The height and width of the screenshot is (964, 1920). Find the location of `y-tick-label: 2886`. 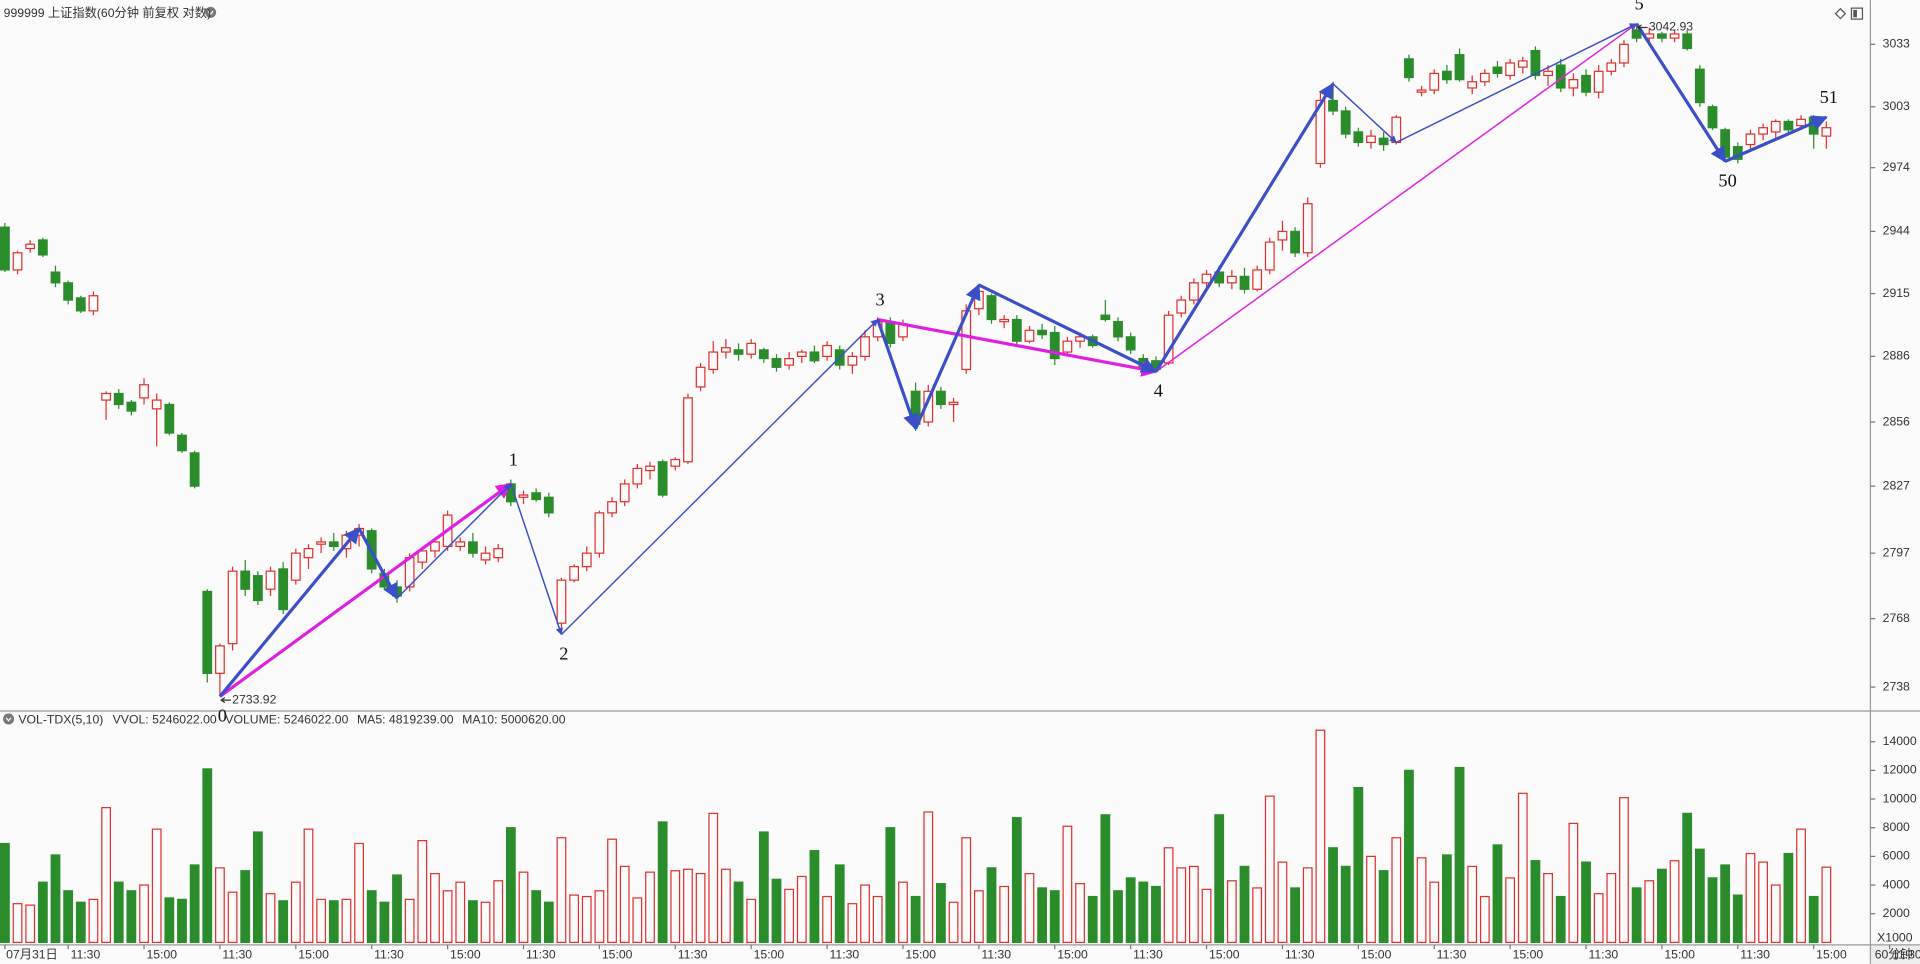

y-tick-label: 2886 is located at coordinates (1896, 356).